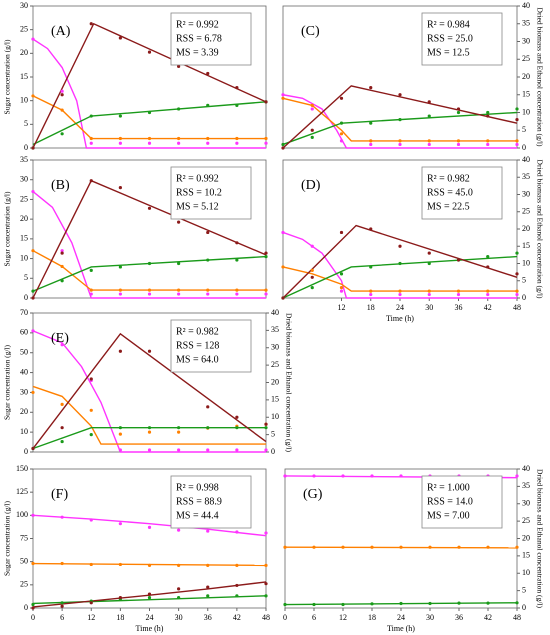  What do you see at coordinates (448, 206) in the screenshot?
I see `stats-text: MS = 22.5` at bounding box center [448, 206].